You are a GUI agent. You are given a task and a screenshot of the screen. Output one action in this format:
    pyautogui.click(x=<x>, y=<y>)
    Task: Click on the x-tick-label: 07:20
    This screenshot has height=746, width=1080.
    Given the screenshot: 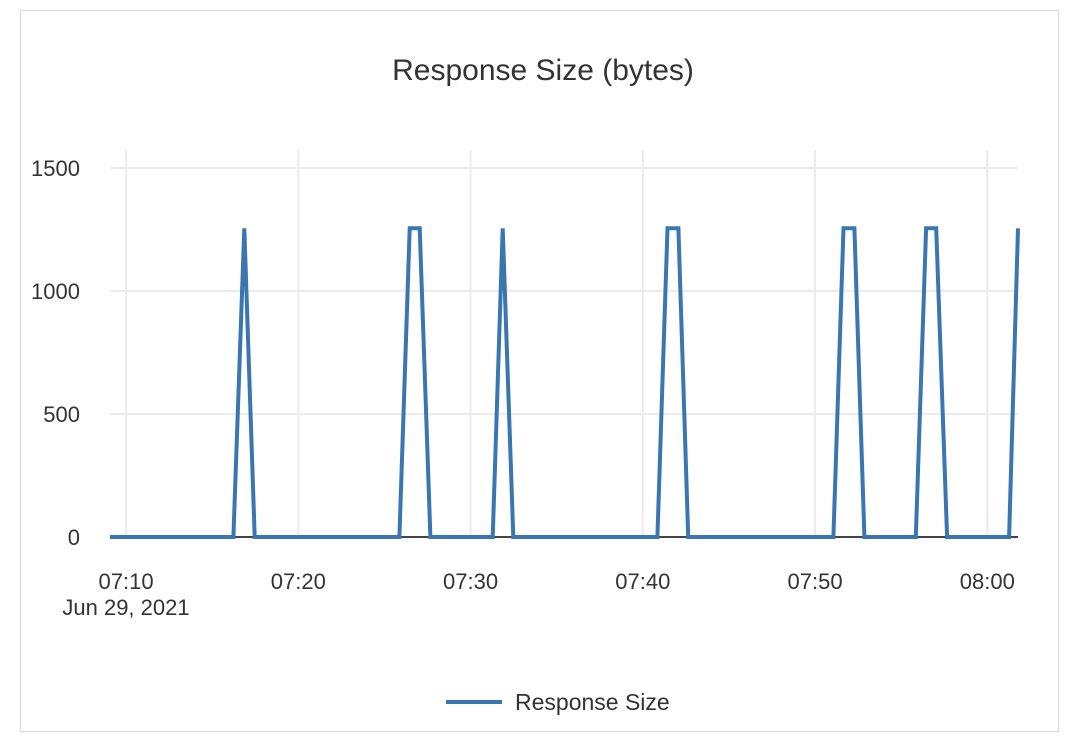 What is the action you would take?
    pyautogui.click(x=298, y=581)
    